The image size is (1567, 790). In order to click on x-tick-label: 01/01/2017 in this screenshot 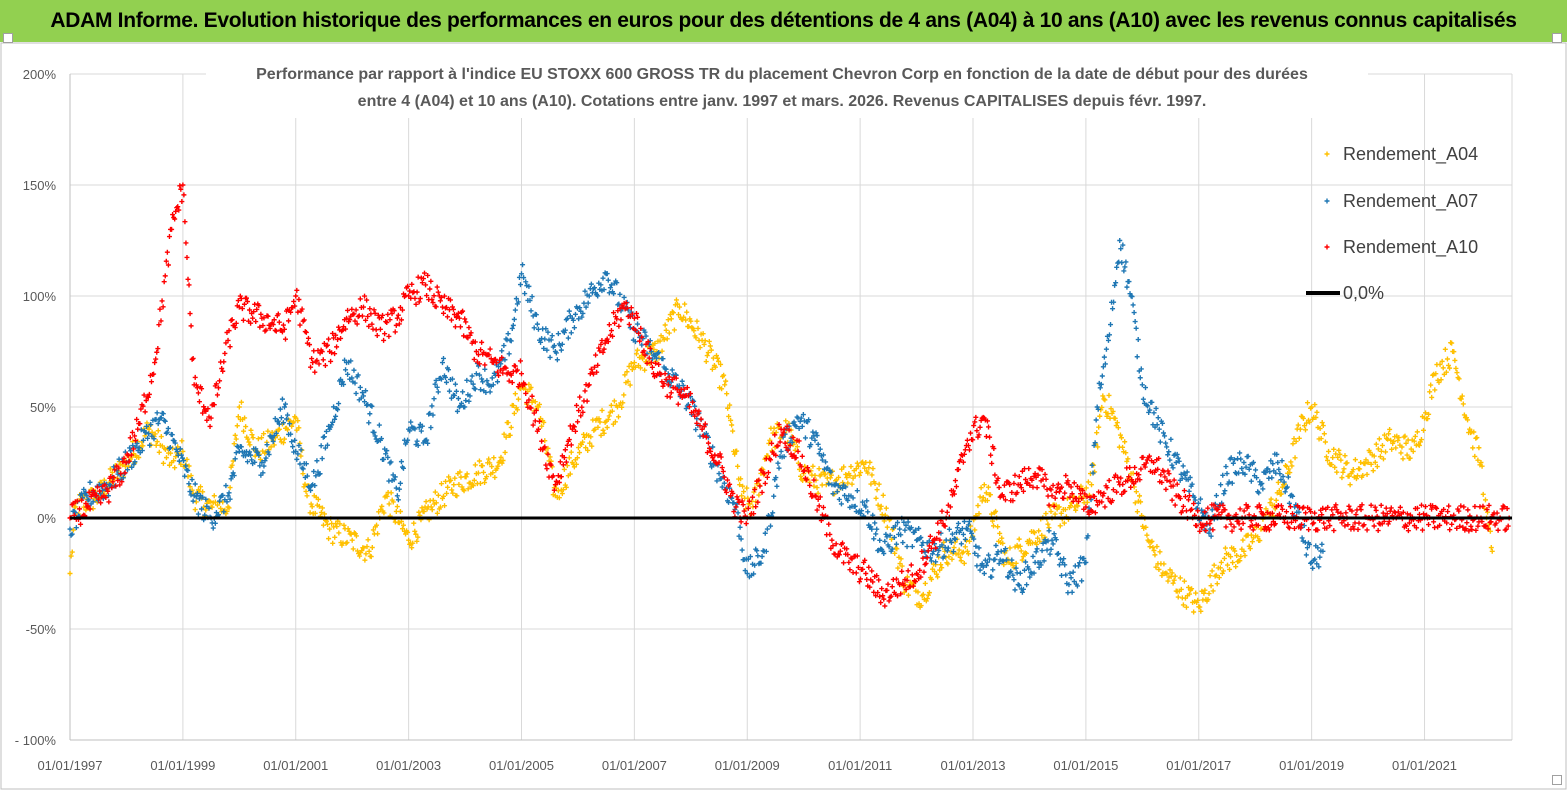, I will do `click(1198, 765)`.